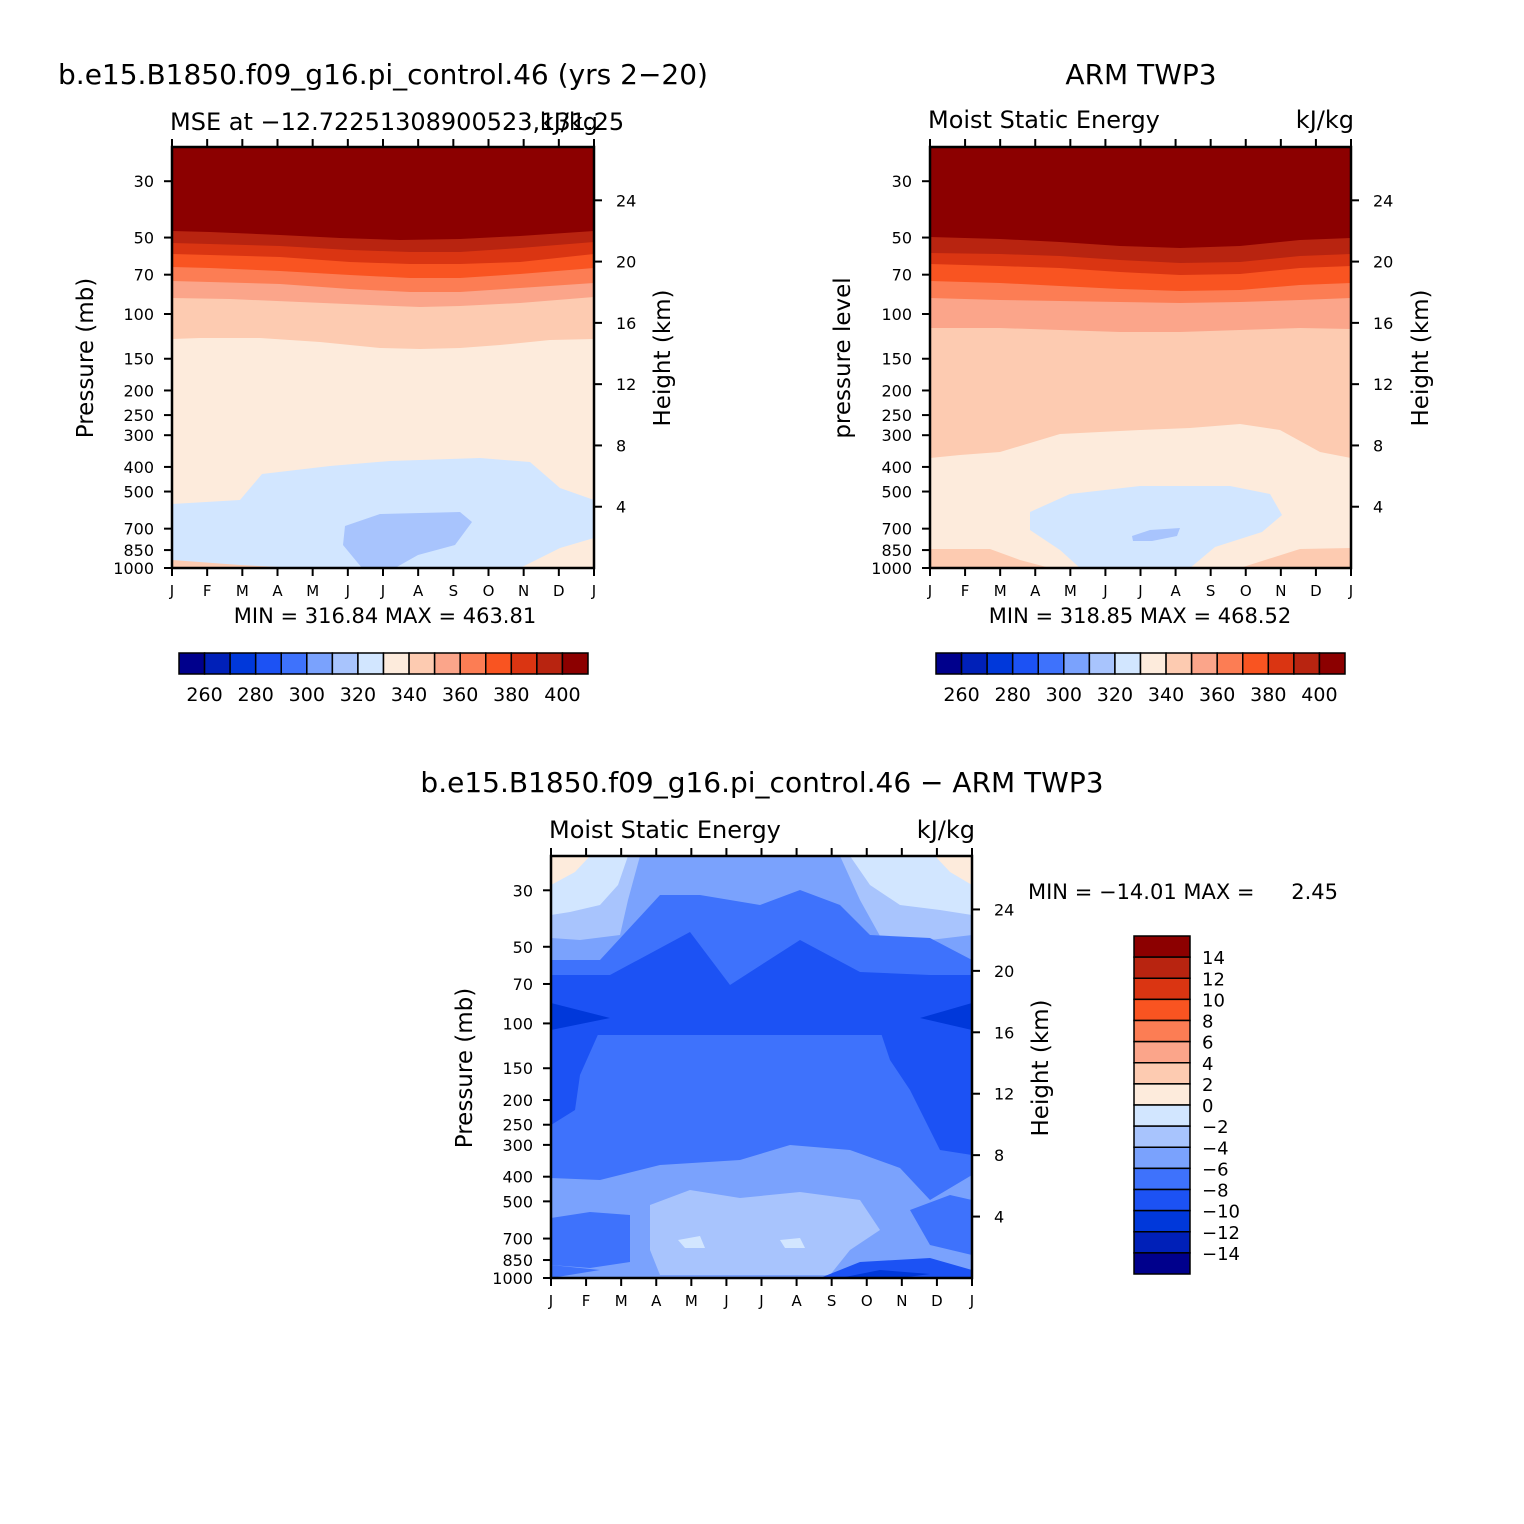 This screenshot has height=1524, width=1524. I want to click on month-tick-label: D, so click(937, 1301).